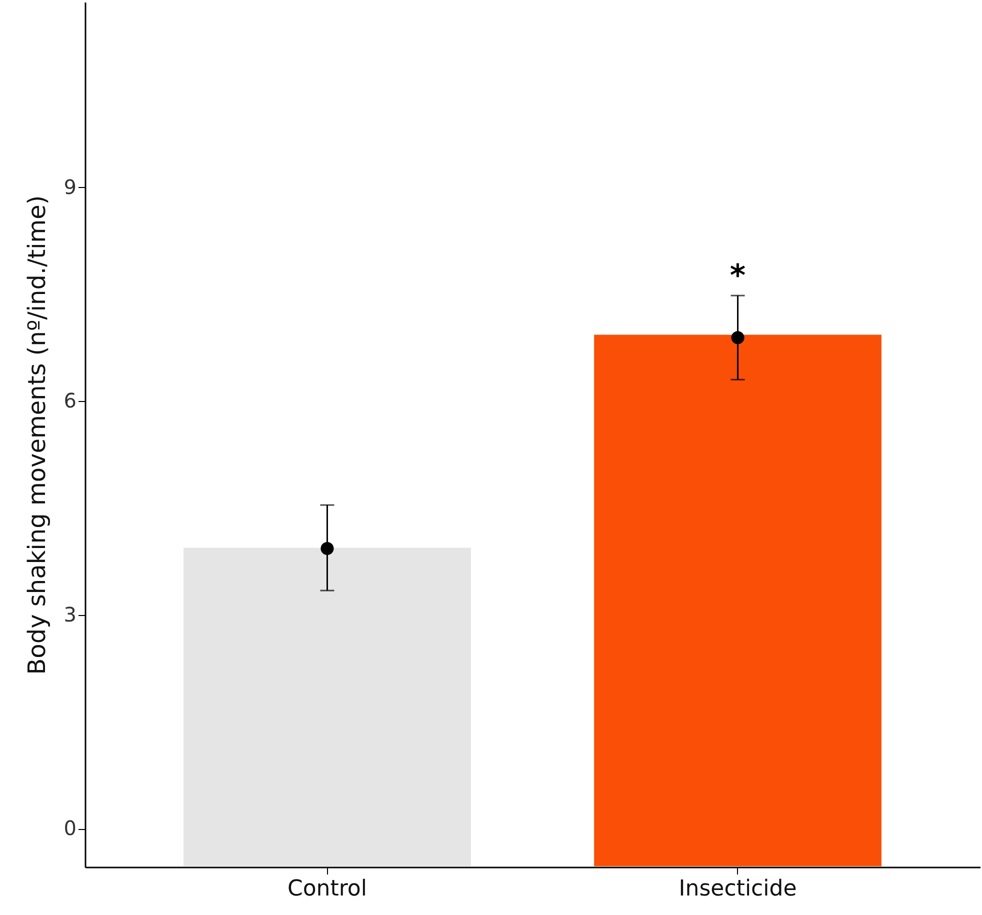  I want to click on y-tick-label: 0, so click(70, 828).